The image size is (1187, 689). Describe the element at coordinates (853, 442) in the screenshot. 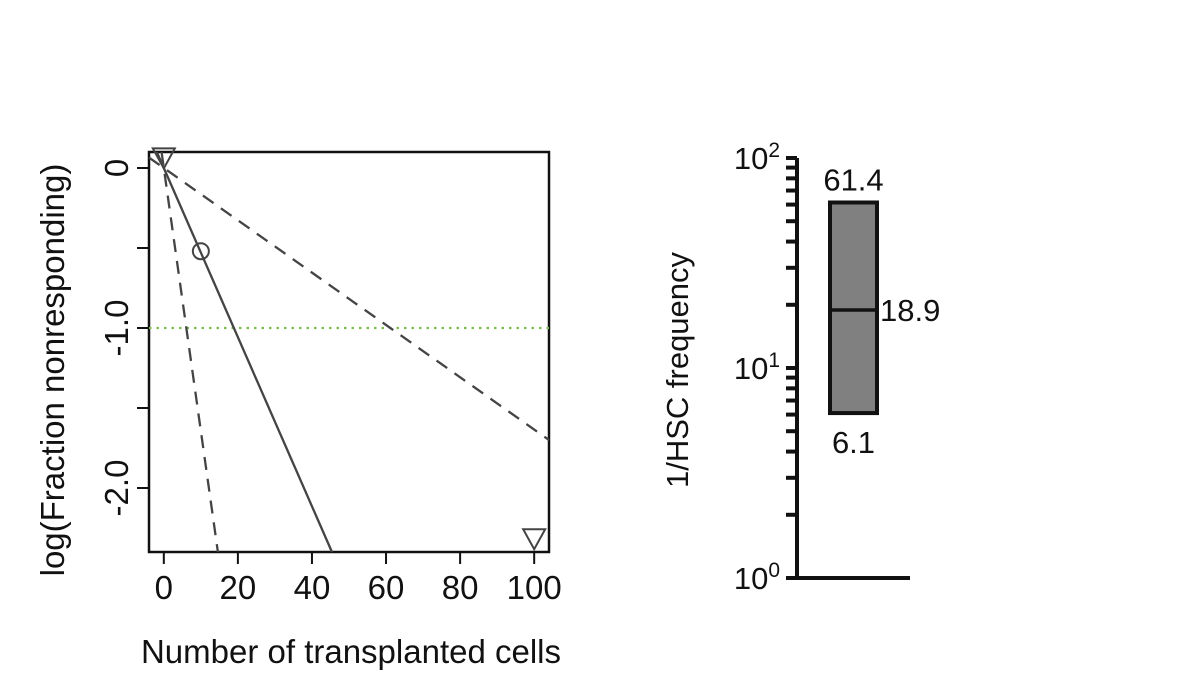

I see `lower-bound-label: 6.1` at that location.